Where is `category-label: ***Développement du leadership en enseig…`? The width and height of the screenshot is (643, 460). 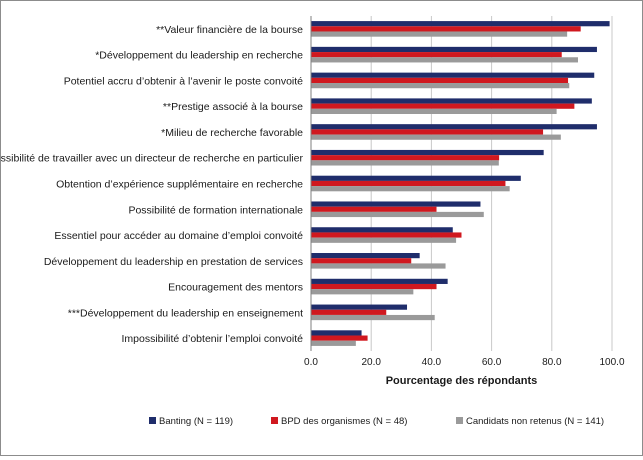 category-label: ***Développement du leadership en enseig… is located at coordinates (185, 313).